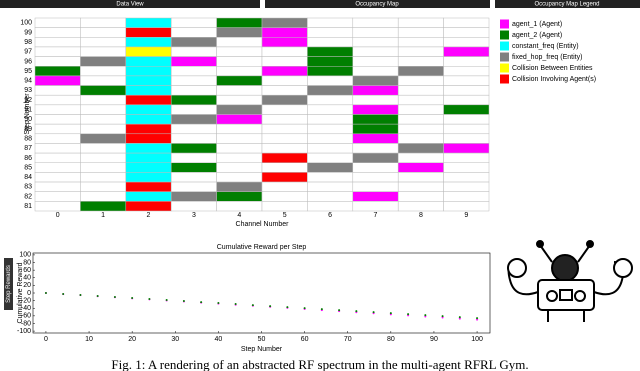 This screenshot has height=371, width=640. I want to click on y-tick-label: -20, so click(26, 300).